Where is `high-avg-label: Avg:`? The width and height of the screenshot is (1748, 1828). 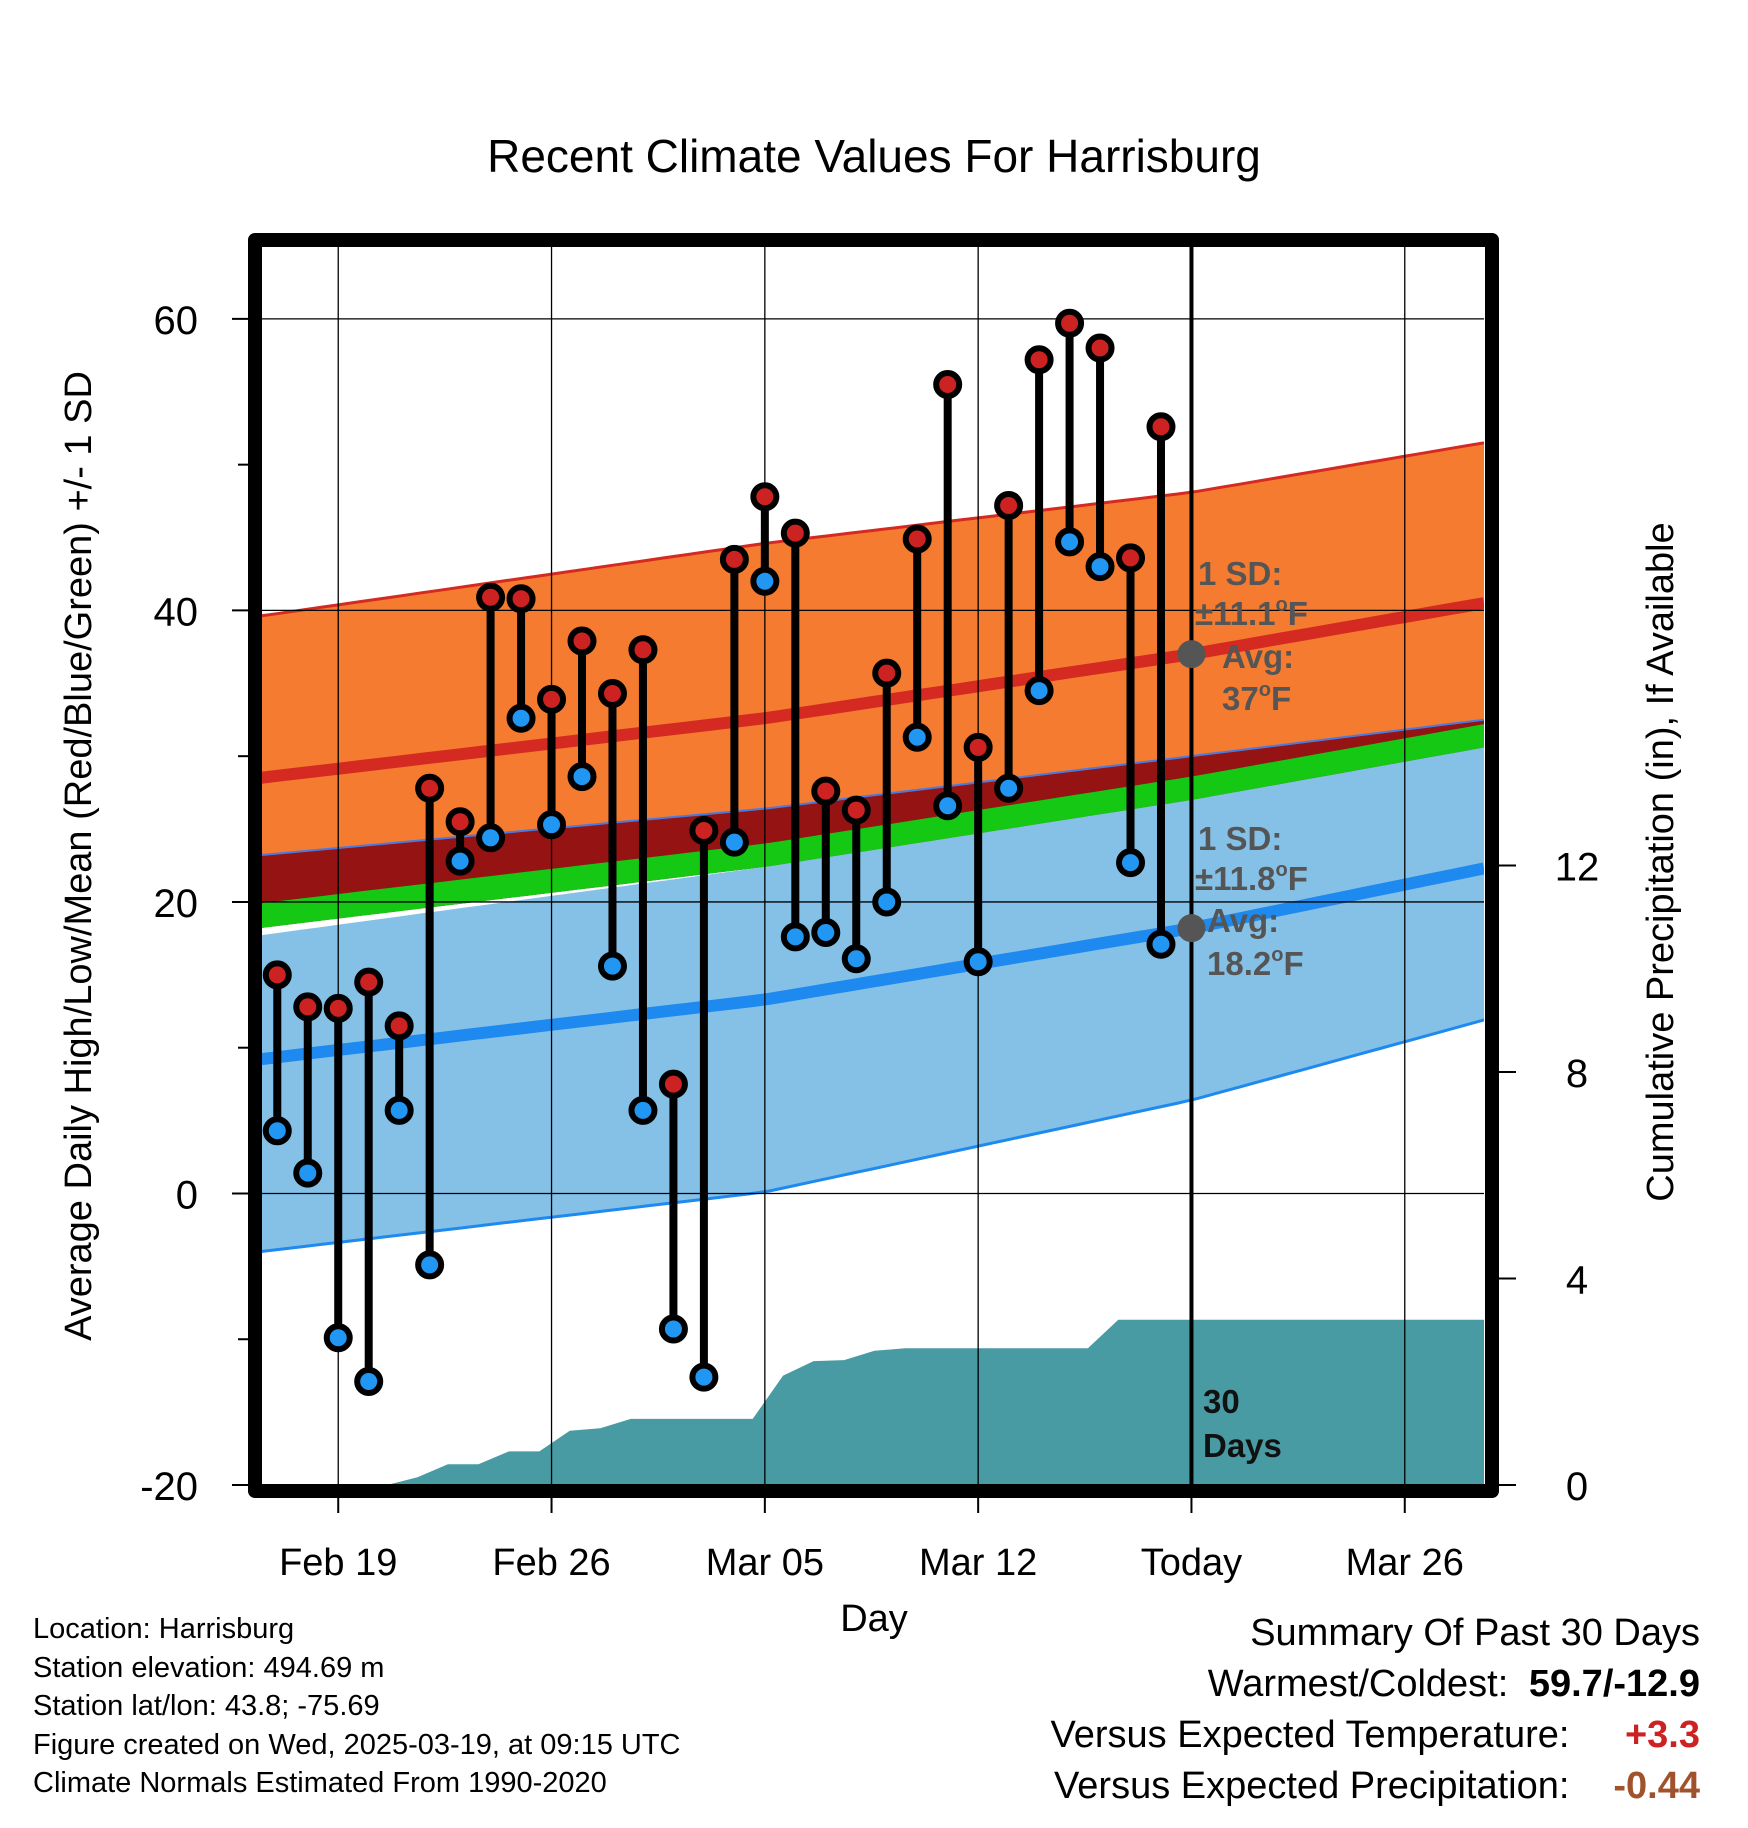 high-avg-label: Avg: is located at coordinates (1258, 656).